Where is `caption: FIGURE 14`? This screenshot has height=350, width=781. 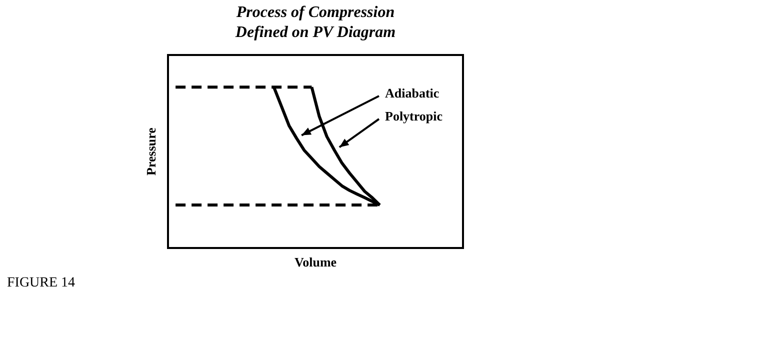 caption: FIGURE 14 is located at coordinates (41, 283).